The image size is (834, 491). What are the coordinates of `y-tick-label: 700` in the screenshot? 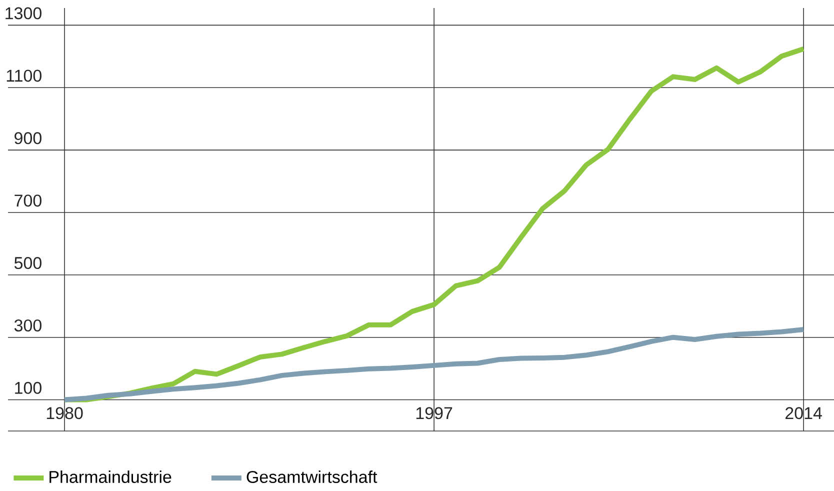 It's located at (28, 200).